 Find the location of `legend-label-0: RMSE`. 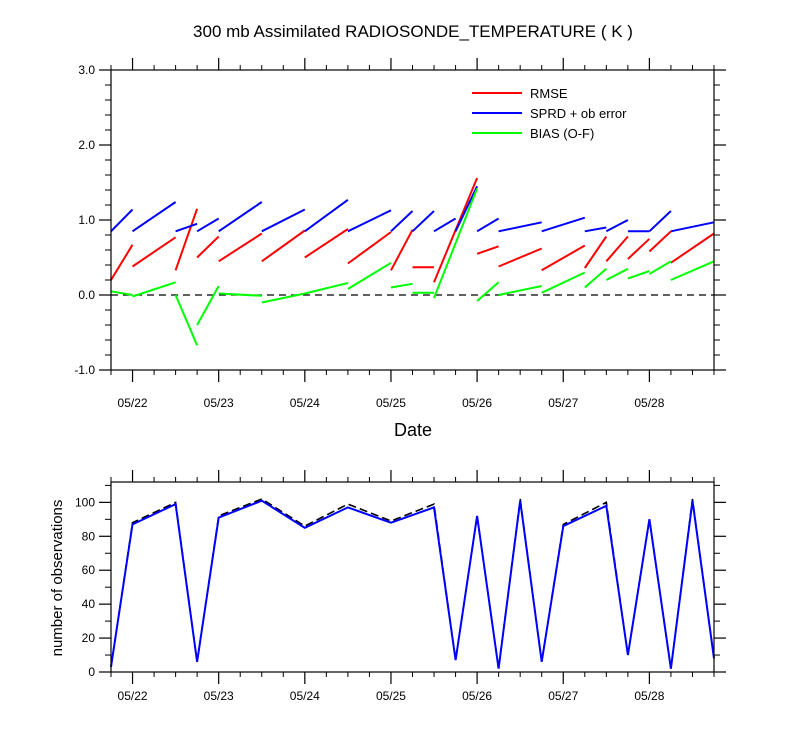

legend-label-0: RMSE is located at coordinates (549, 93).